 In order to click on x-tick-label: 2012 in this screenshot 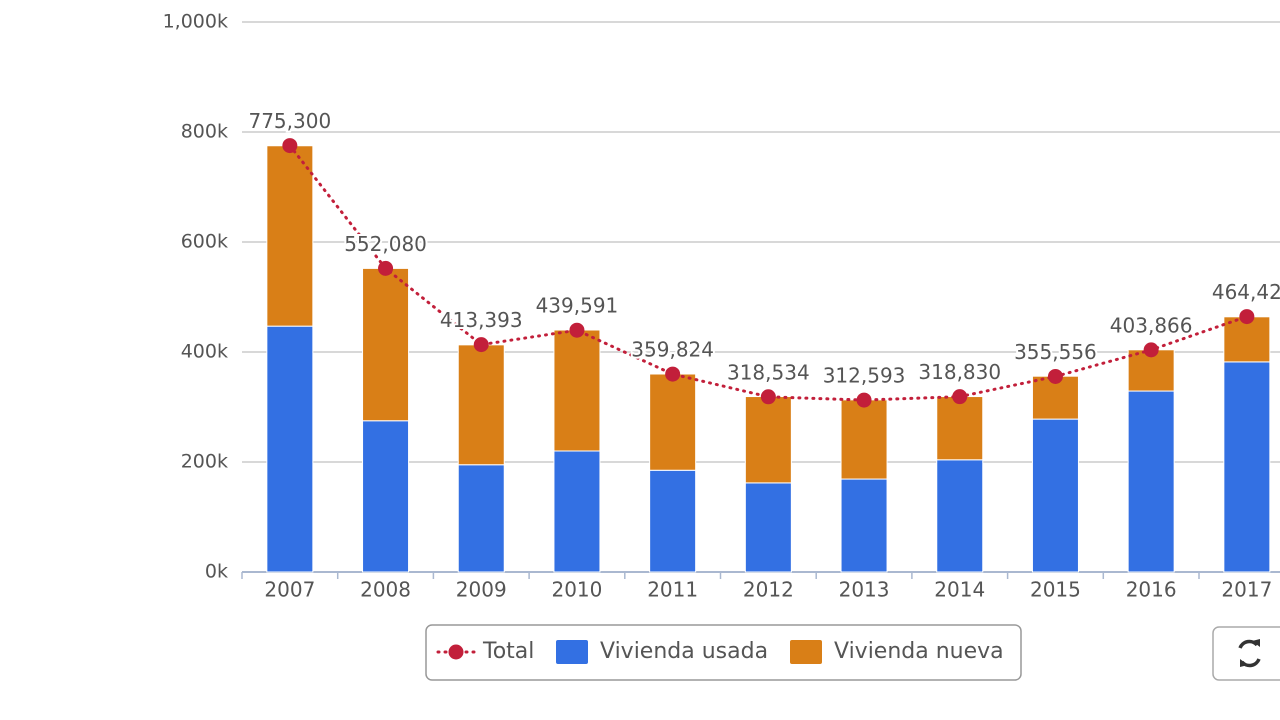, I will do `click(768, 590)`.